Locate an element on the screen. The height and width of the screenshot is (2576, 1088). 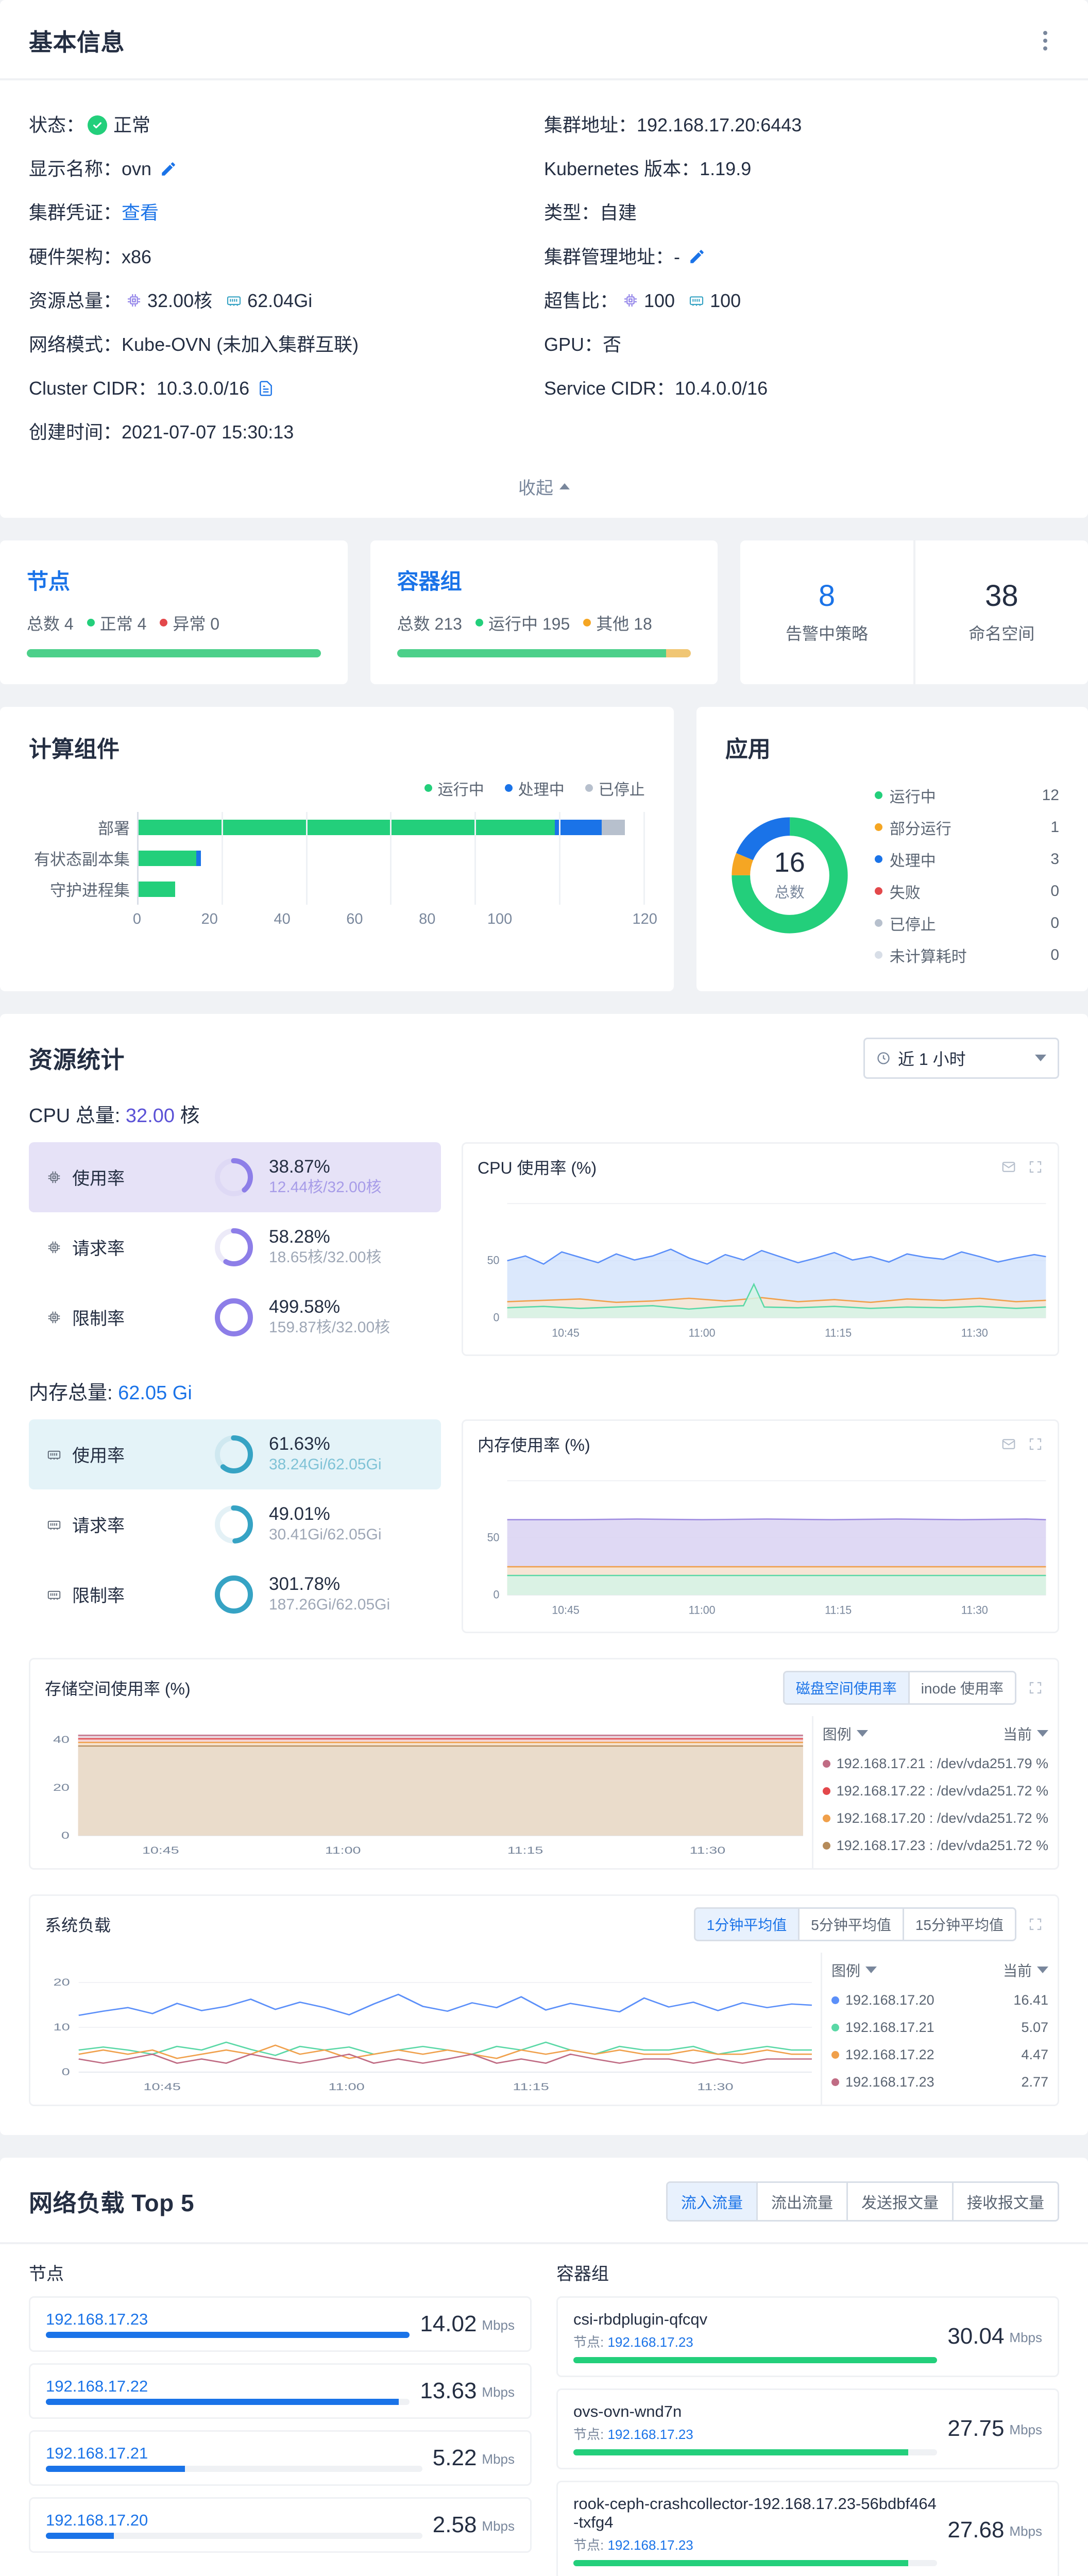
info-label: 集群凭证： is located at coordinates (75, 213).